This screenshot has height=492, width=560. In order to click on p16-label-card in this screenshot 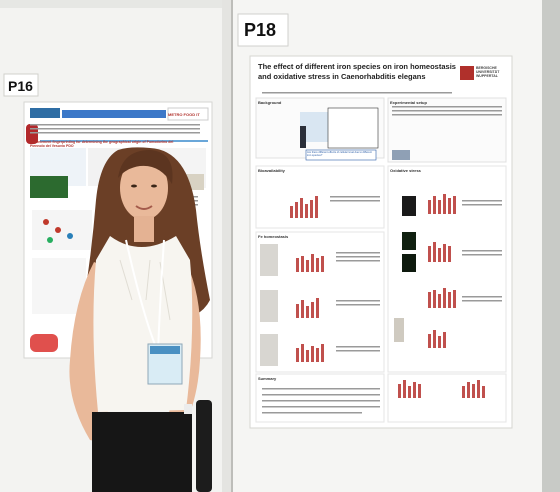, I will do `click(21, 85)`.